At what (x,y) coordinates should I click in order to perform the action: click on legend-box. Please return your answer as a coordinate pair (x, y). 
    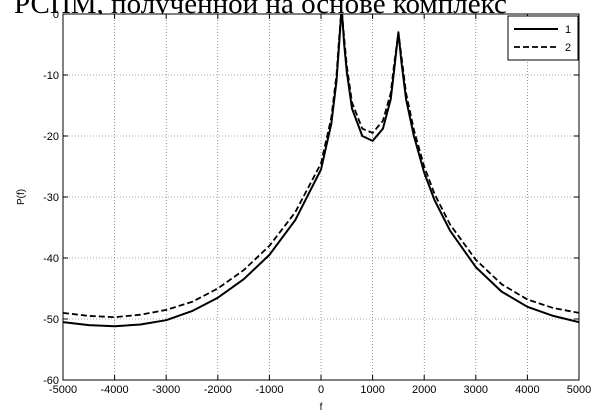
    Looking at the image, I should click on (543, 38).